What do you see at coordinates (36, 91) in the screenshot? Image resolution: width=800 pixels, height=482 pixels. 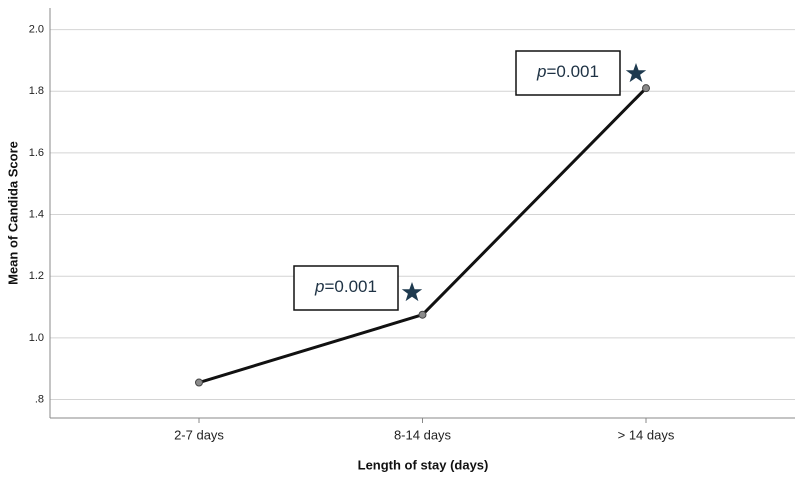 I see `y-tick-label: 1.8` at bounding box center [36, 91].